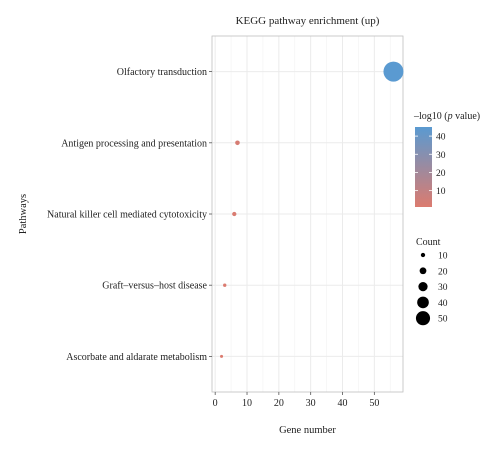 This screenshot has width=500, height=454. Describe the element at coordinates (247, 403) in the screenshot. I see `x-tick-label: 10` at that location.